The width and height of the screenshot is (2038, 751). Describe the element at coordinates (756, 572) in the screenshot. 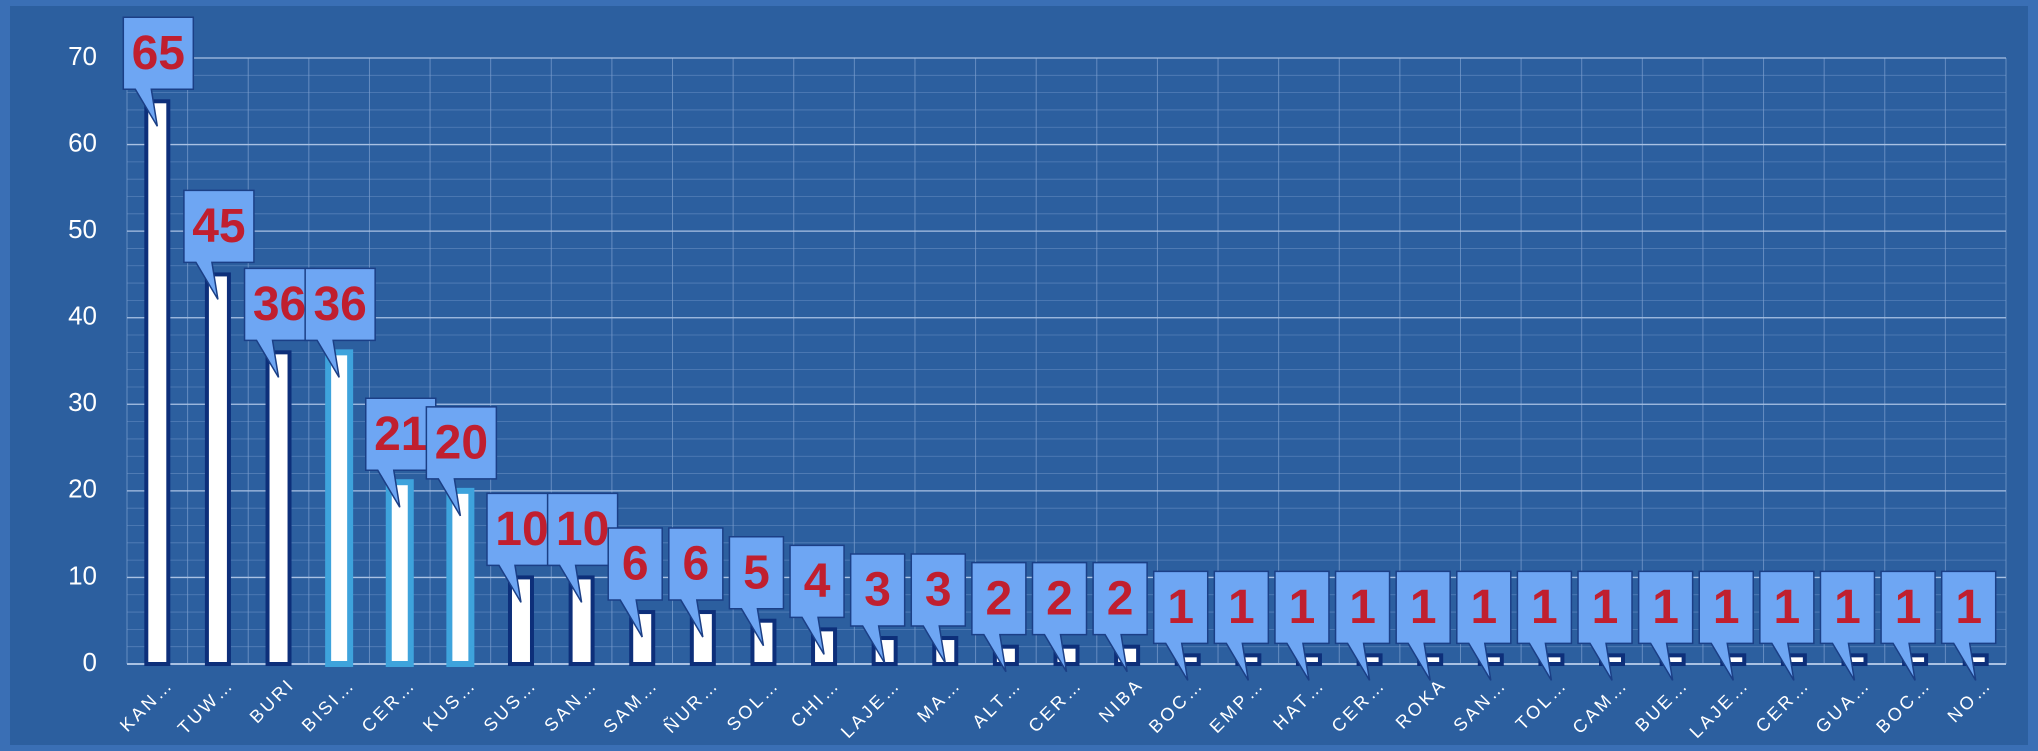

I see `data-label: 5` at that location.